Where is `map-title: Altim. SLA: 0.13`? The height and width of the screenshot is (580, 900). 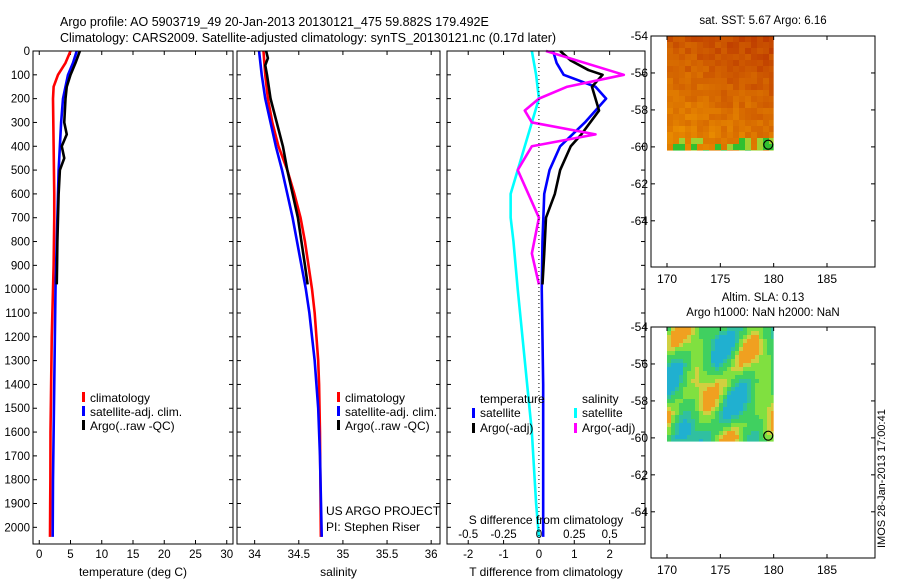
map-title: Altim. SLA: 0.13 is located at coordinates (763, 298).